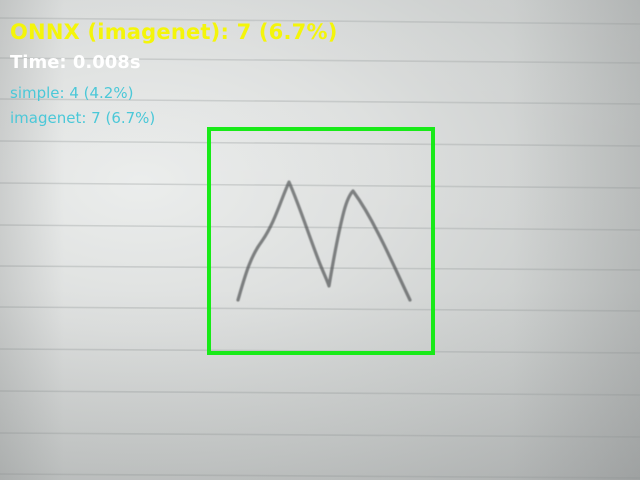 Image resolution: width=640 pixels, height=480 pixels. Describe the element at coordinates (75, 62) in the screenshot. I see `inference-time-label: Time: 0.008s` at that location.